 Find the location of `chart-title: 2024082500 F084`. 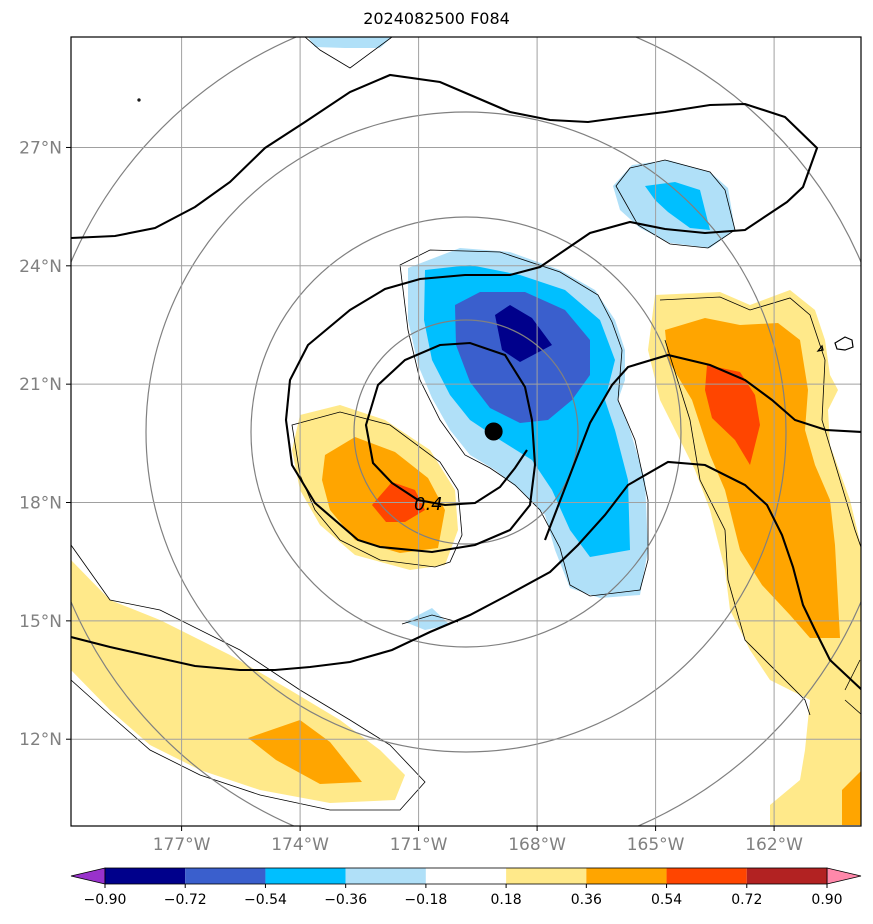

chart-title: 2024082500 F084 is located at coordinates (436, 18).